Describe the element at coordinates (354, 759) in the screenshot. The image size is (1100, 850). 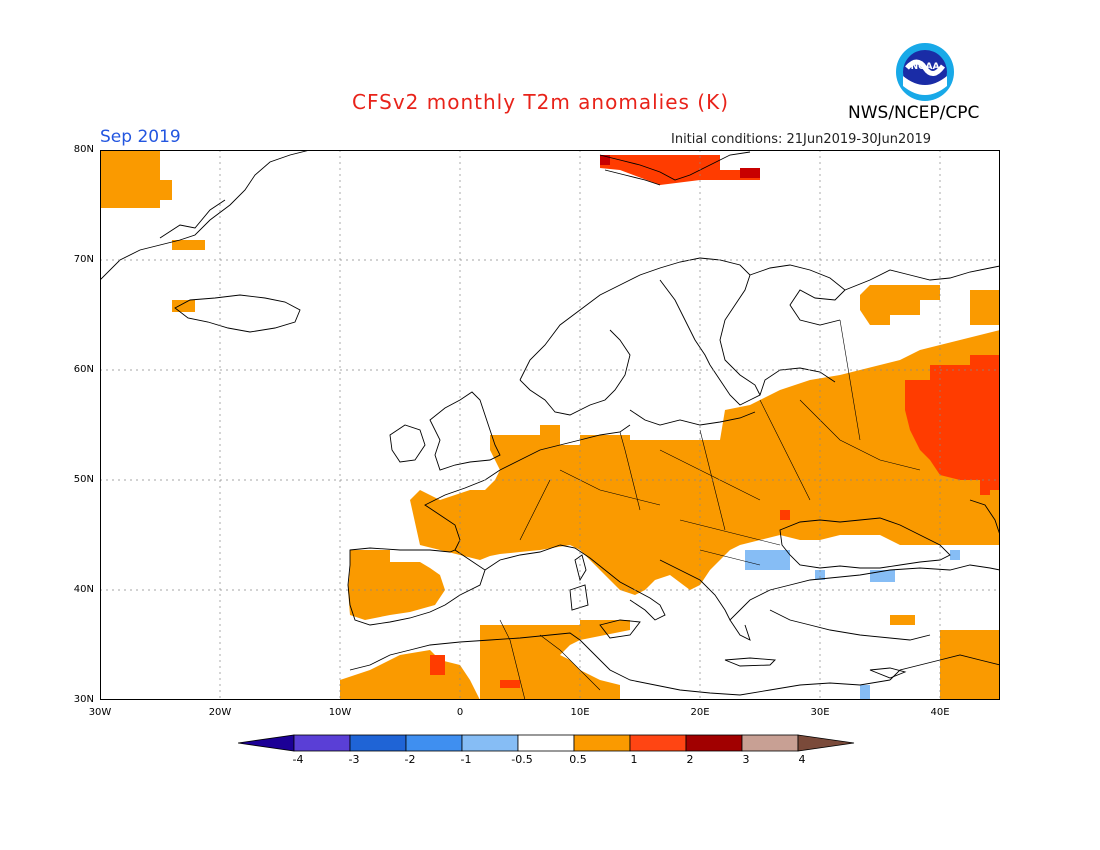
I see `colorbar-label: -3` at that location.